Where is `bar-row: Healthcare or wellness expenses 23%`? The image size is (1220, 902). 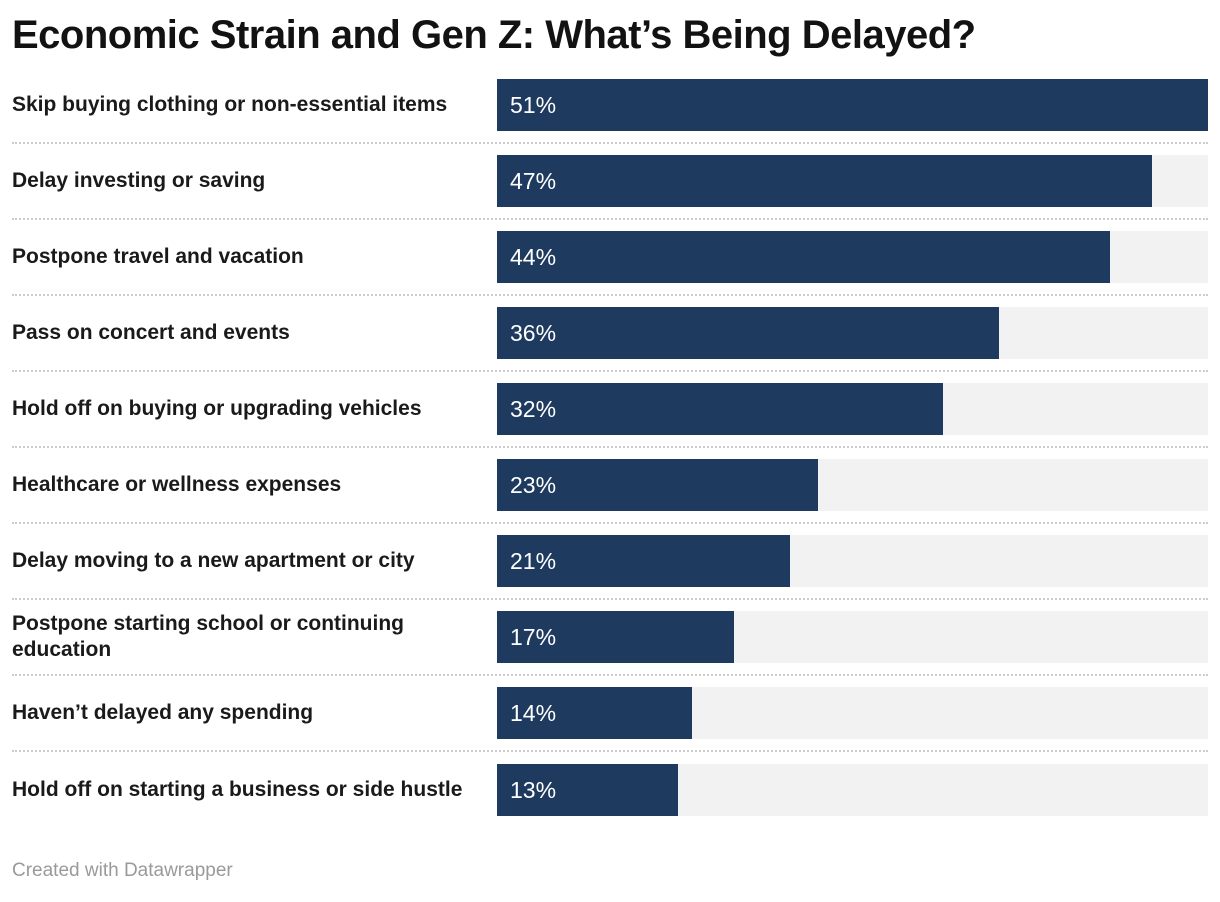 bar-row: Healthcare or wellness expenses 23% is located at coordinates (610, 486).